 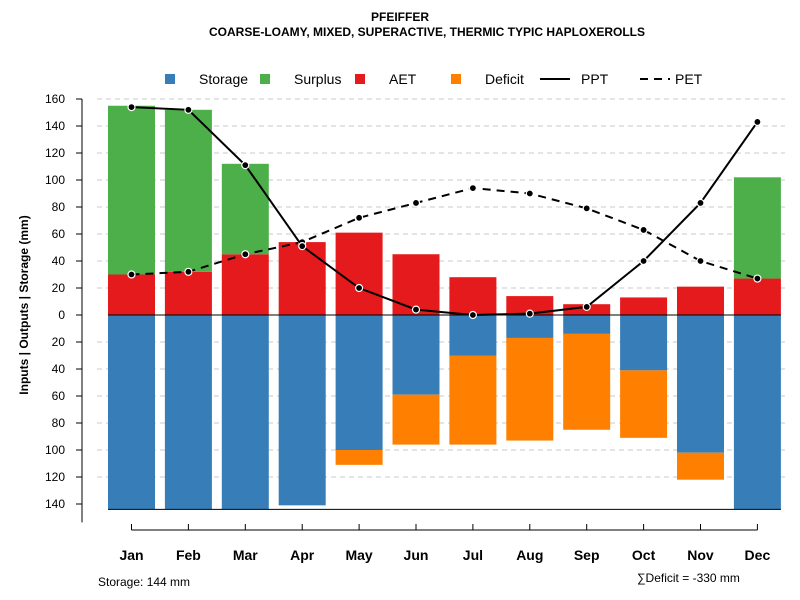 What do you see at coordinates (444, 543) in the screenshot?
I see `x-axis: Jan Feb Mar Apr May Jun Jul Aug Sep Oct Nov Dec` at bounding box center [444, 543].